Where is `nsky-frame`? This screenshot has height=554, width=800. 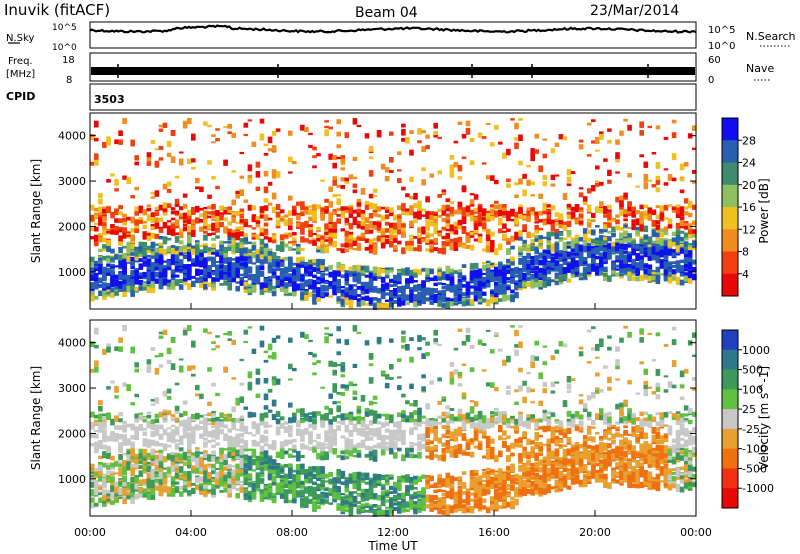
nsky-frame is located at coordinates (393, 35).